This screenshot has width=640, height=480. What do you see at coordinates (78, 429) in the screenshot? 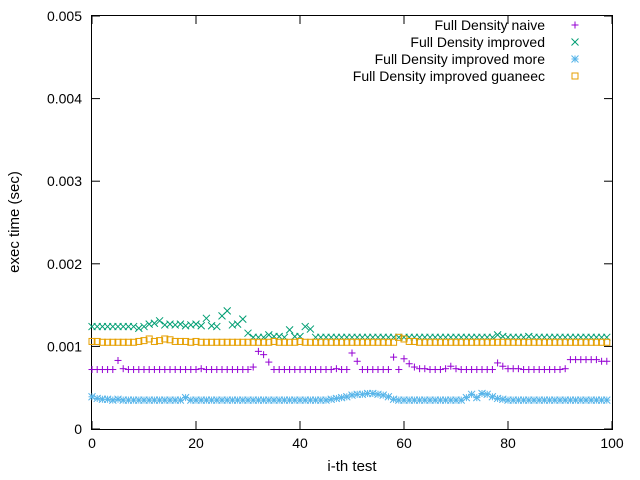
I see `y-tick-label: 0` at bounding box center [78, 429].